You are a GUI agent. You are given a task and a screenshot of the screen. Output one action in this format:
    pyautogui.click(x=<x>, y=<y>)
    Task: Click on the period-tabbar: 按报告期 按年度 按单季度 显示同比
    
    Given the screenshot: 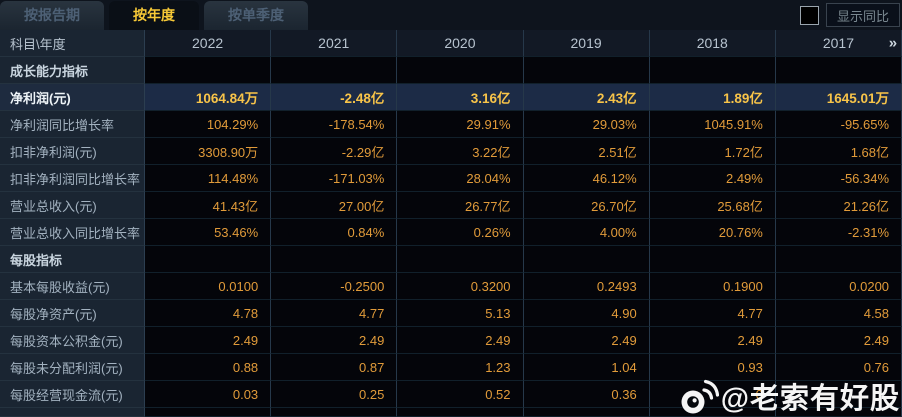 What is the action you would take?
    pyautogui.click(x=451, y=15)
    